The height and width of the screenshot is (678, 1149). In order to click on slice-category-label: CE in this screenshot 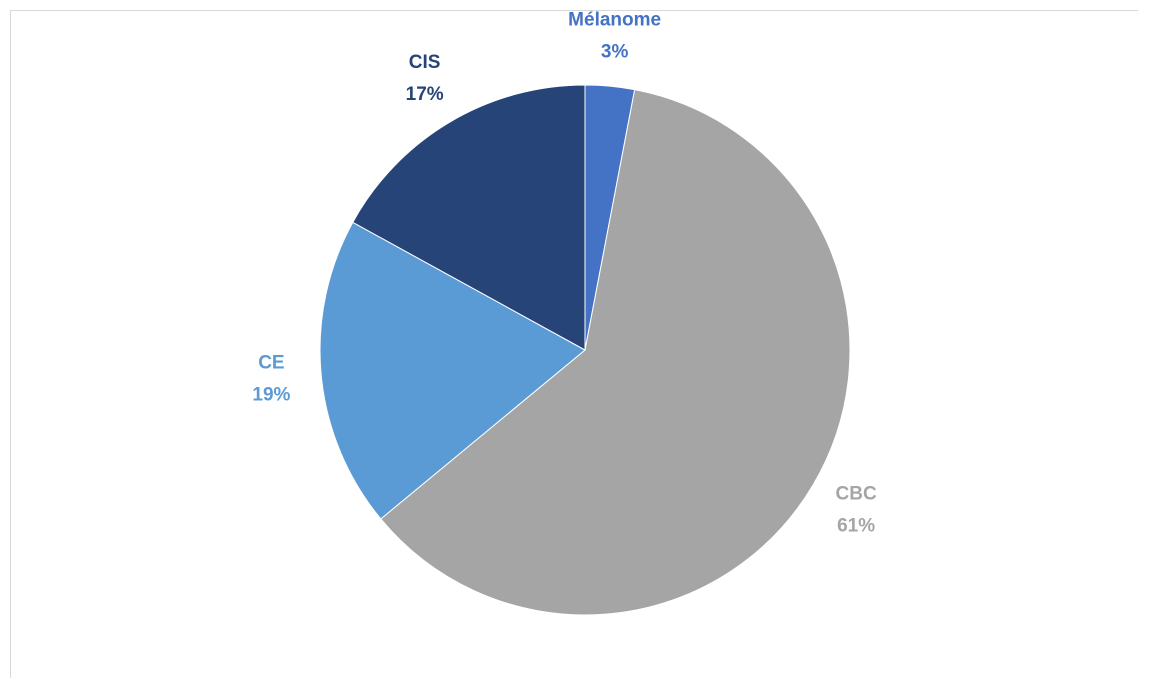, I will do `click(271, 363)`.